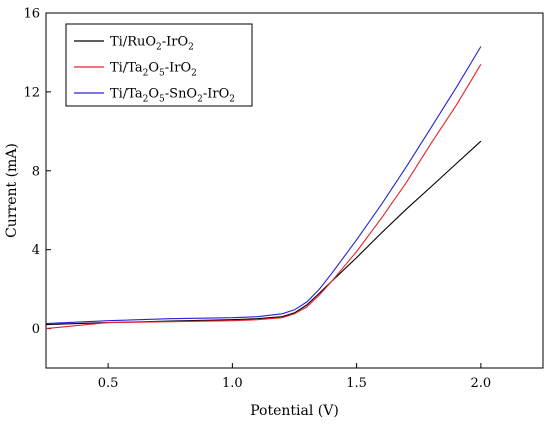  What do you see at coordinates (12, 190) in the screenshot?
I see `y-axis-title: Current (mA)` at bounding box center [12, 190].